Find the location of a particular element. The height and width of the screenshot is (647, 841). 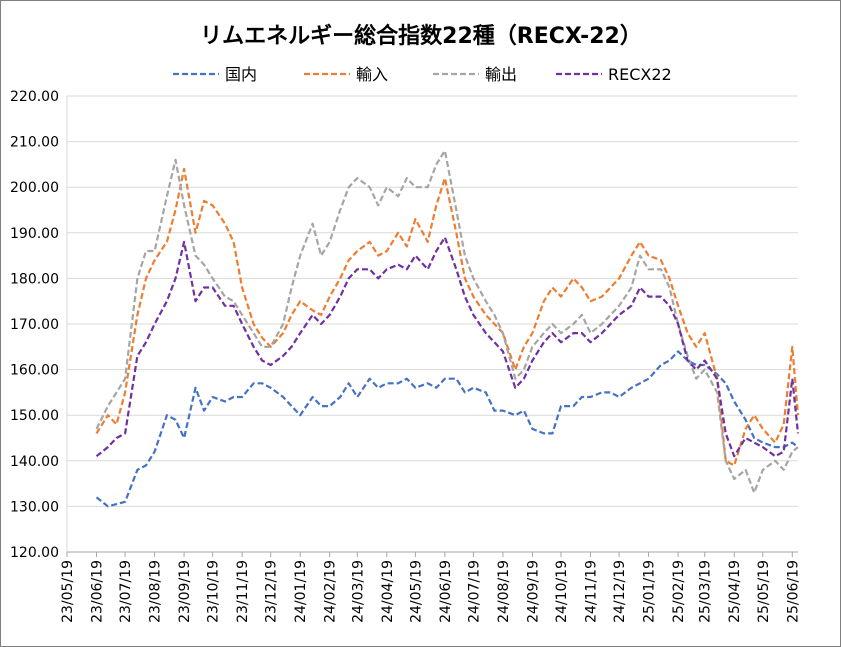

legend-label: 輸出 is located at coordinates (501, 74).